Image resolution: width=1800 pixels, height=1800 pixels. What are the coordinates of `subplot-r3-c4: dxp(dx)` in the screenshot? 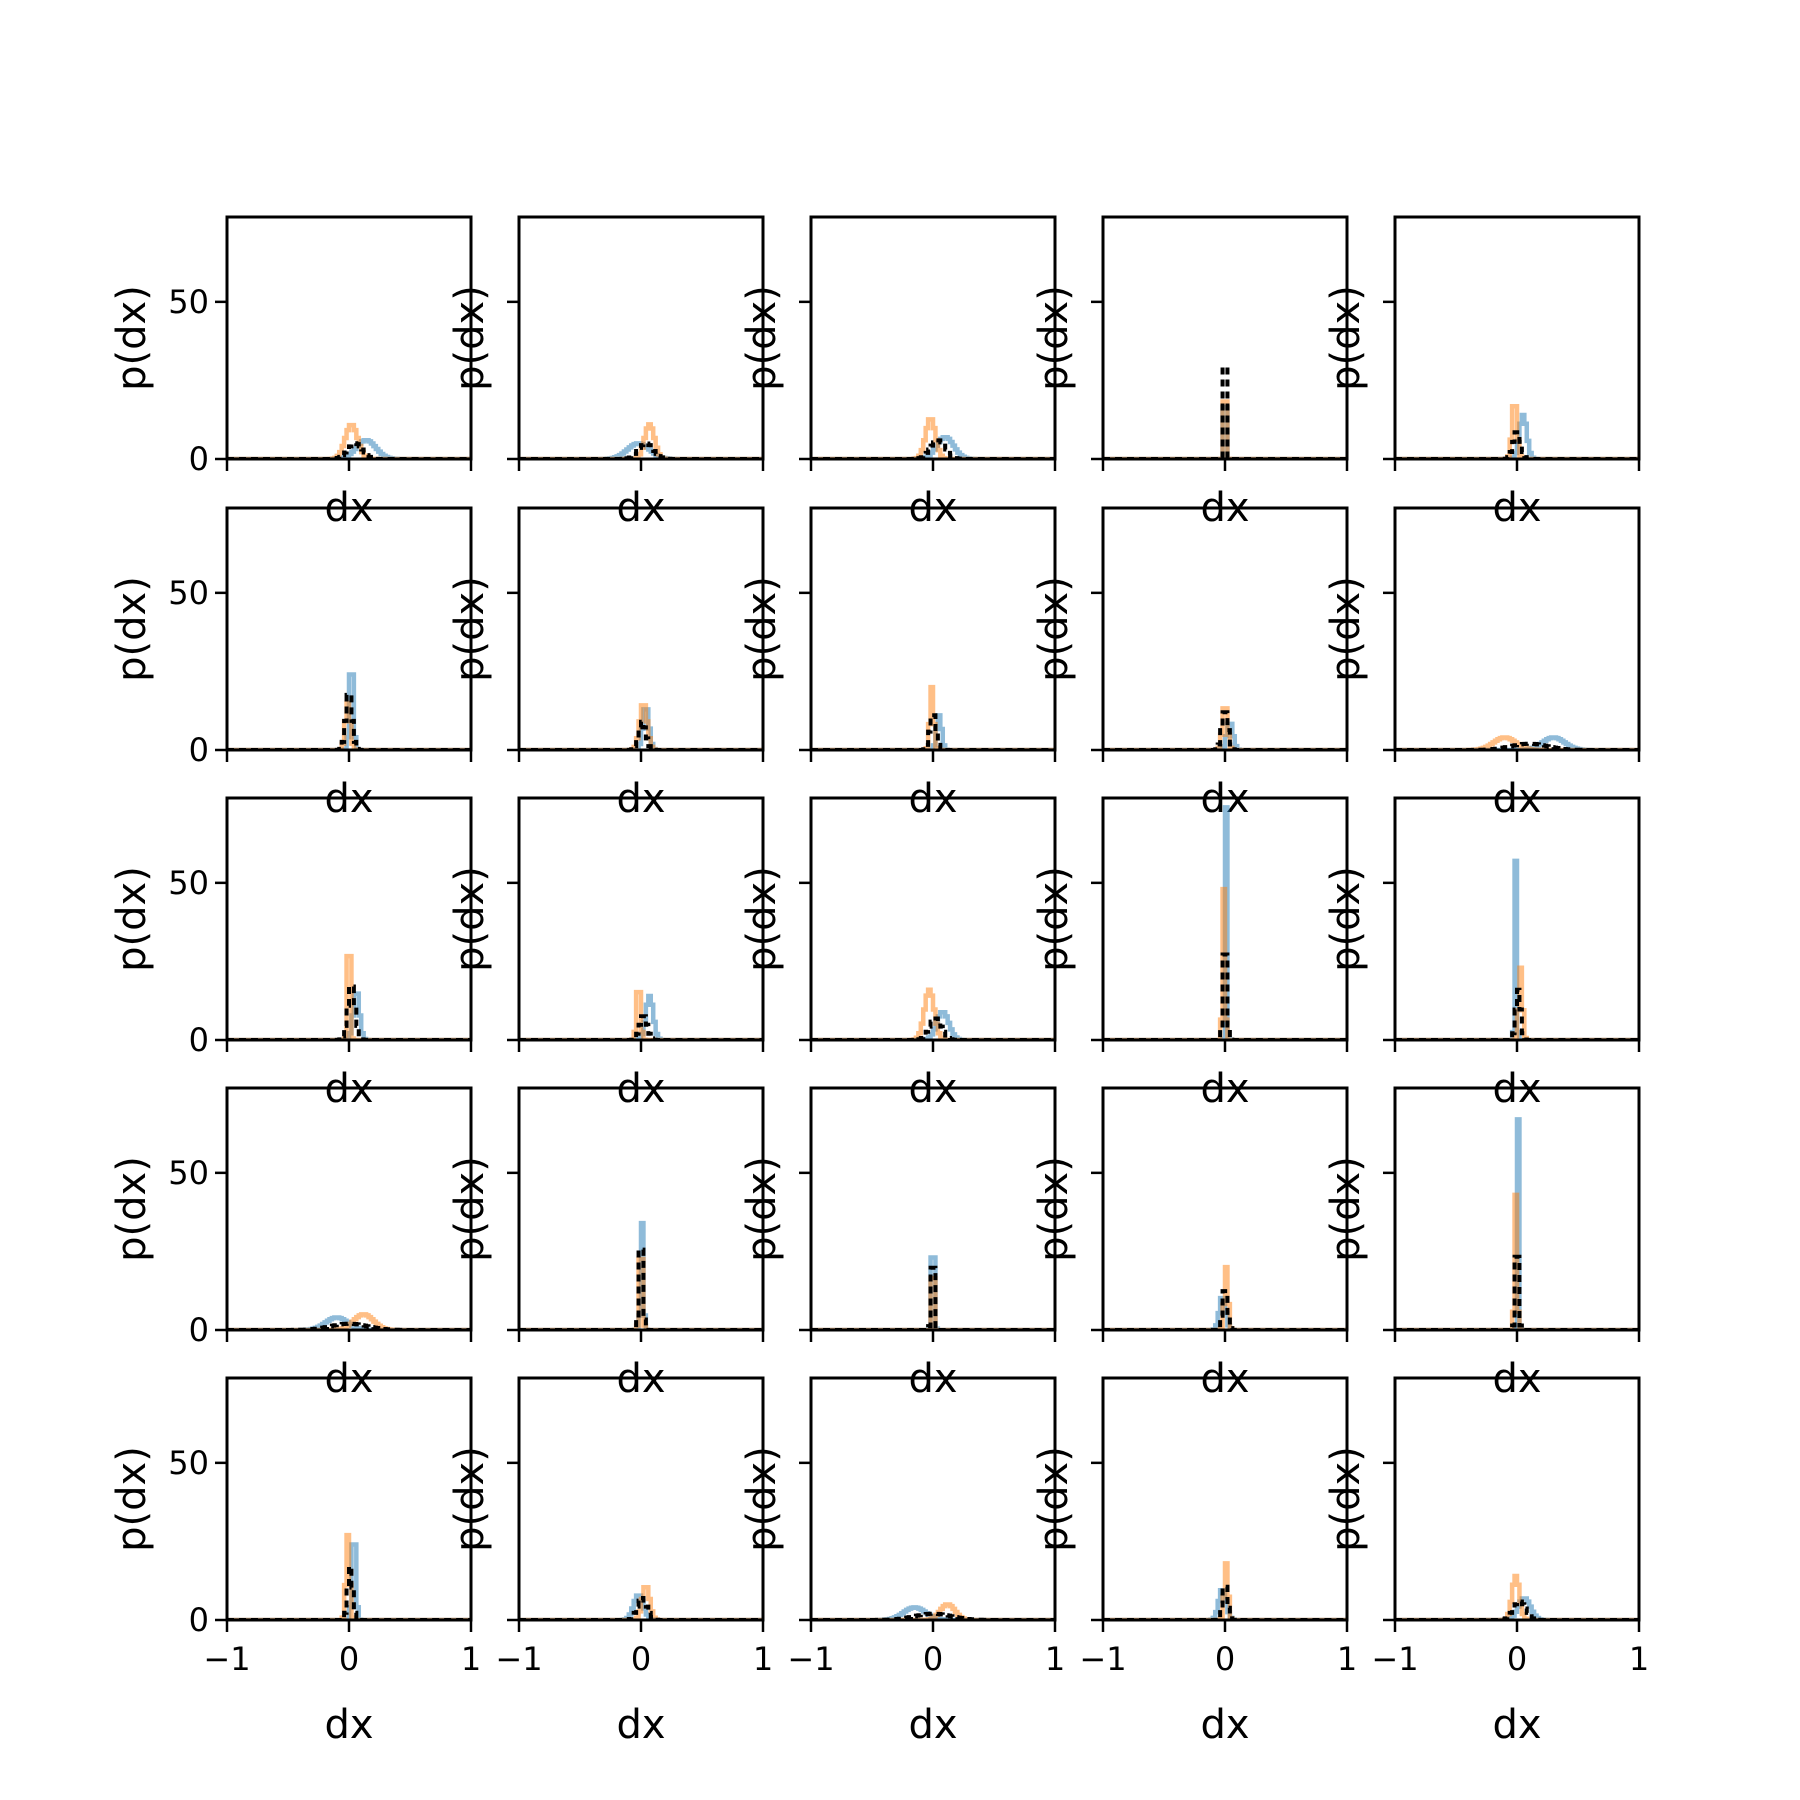 It's located at (1190, 954).